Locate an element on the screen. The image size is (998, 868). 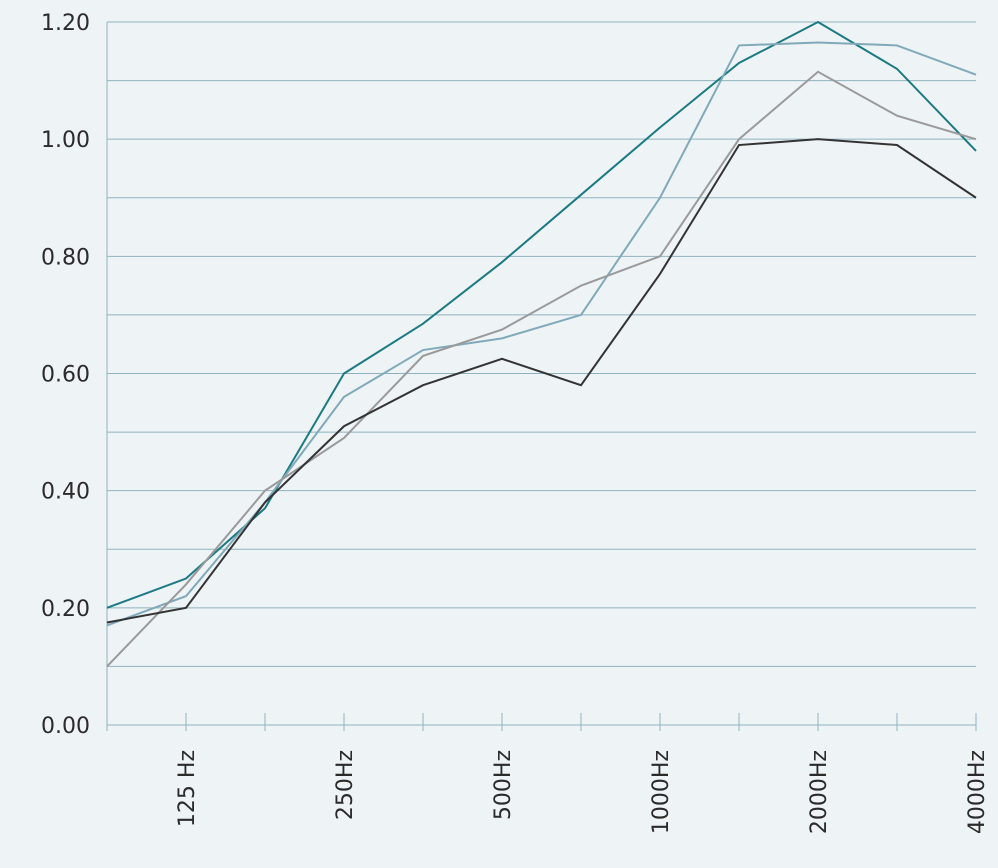
x-tick-label: 2000Hz is located at coordinates (819, 792).